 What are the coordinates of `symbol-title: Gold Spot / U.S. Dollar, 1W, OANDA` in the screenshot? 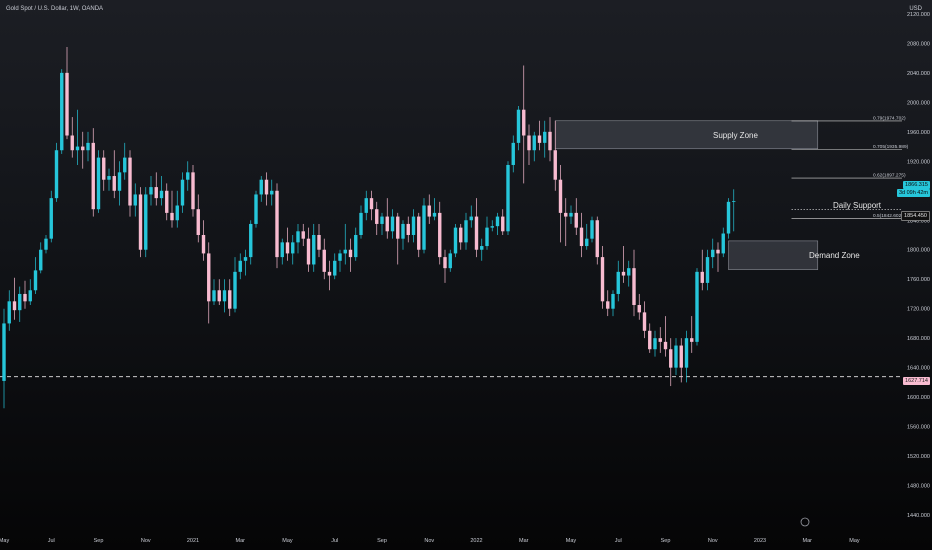 It's located at (55, 9).